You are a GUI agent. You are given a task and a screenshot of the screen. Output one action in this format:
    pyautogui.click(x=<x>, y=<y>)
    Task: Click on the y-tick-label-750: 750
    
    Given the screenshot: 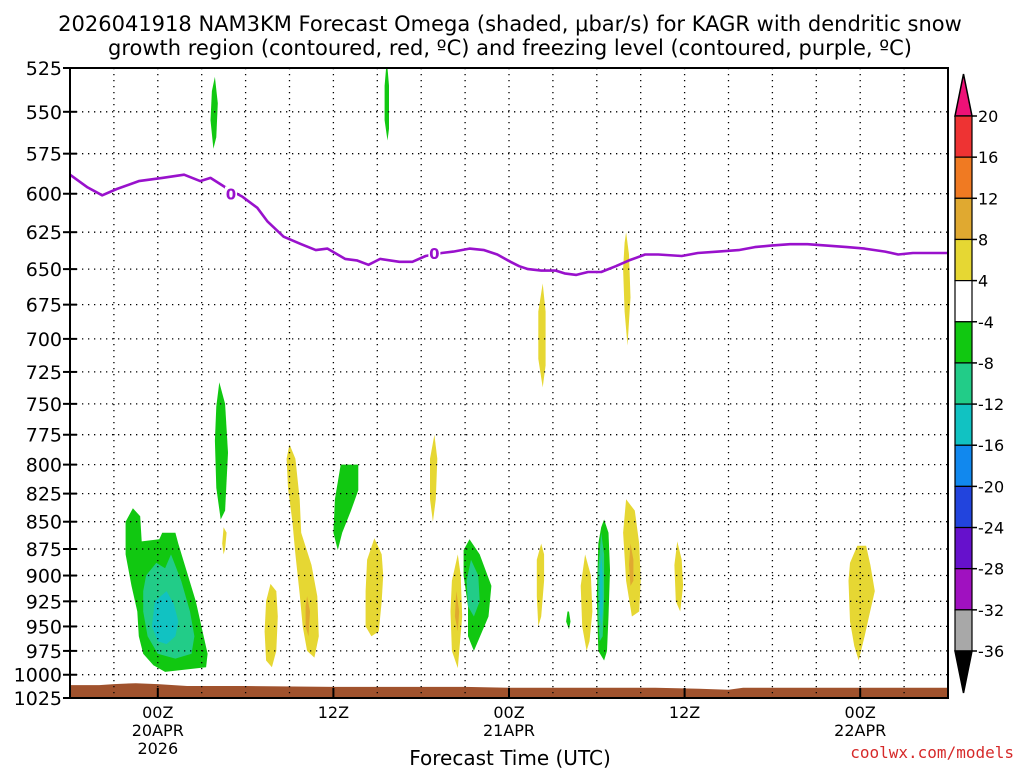 What is the action you would take?
    pyautogui.click(x=44, y=405)
    